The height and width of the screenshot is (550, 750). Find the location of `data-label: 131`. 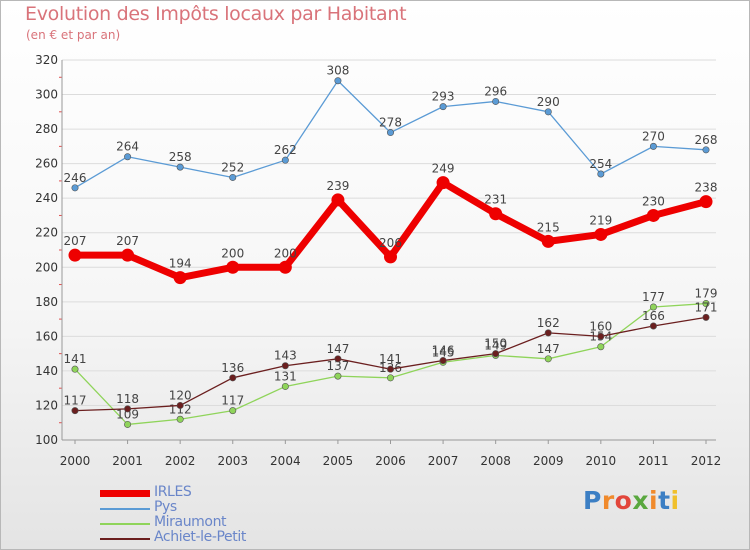

data-label: 131 is located at coordinates (285, 376).